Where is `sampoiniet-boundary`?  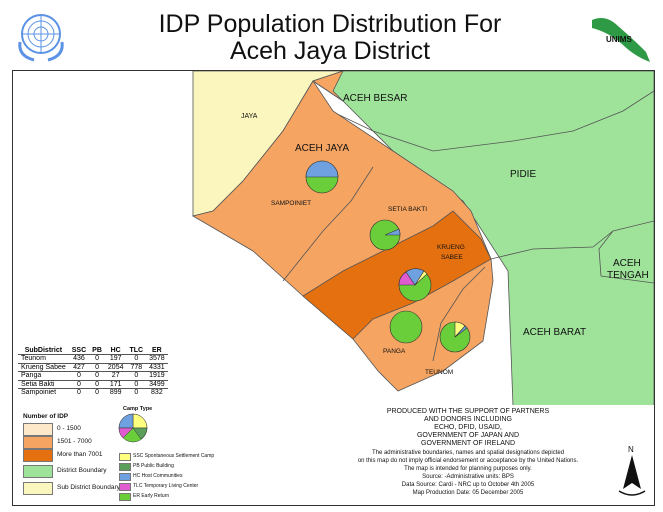 sampoiniet-boundary is located at coordinates (328, 224).